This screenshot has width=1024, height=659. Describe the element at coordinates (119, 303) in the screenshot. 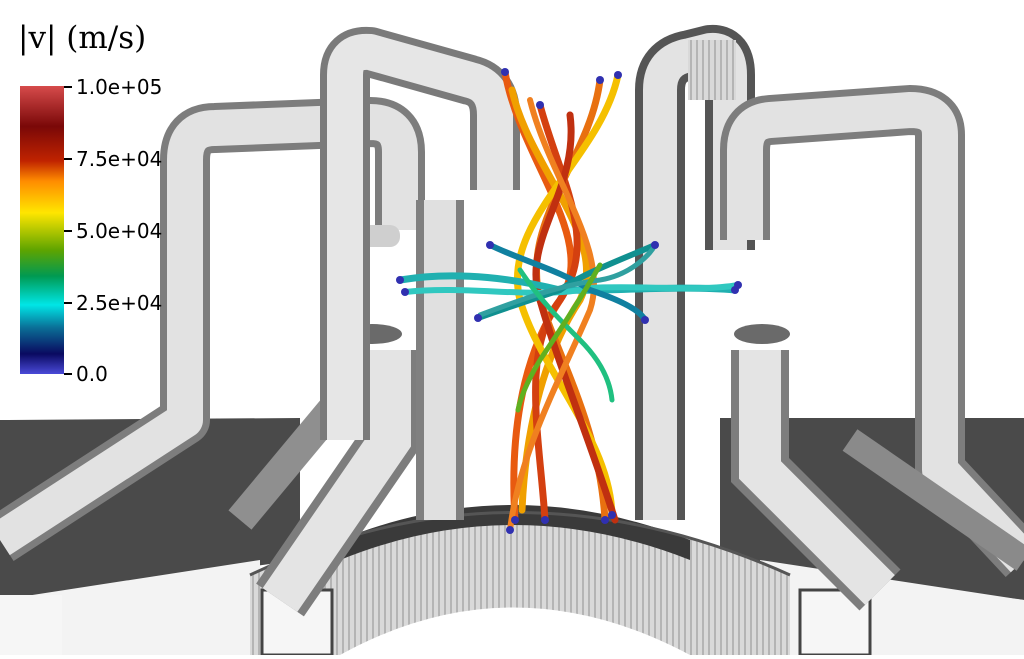

I see `legend-tick-label: 2.5e+04` at that location.